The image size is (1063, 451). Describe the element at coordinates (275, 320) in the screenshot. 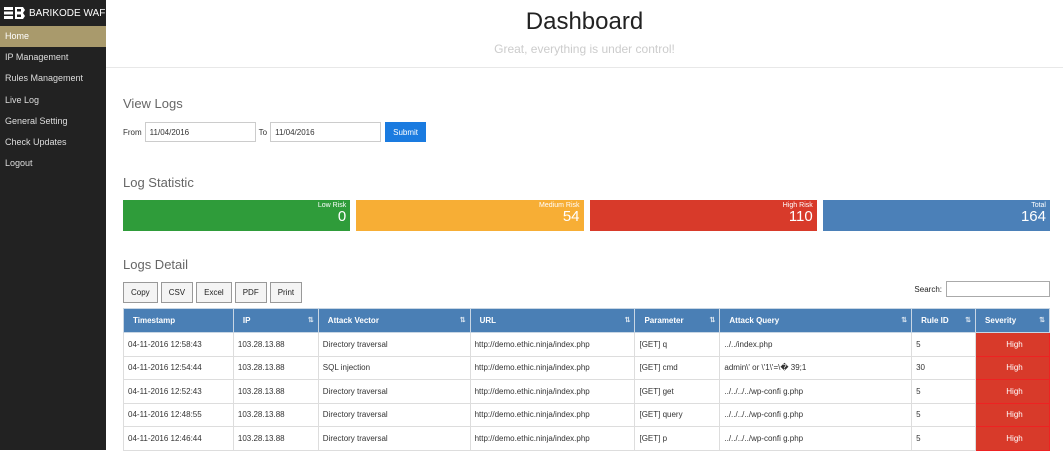

I see `column-header-ip: IP ⇅` at that location.